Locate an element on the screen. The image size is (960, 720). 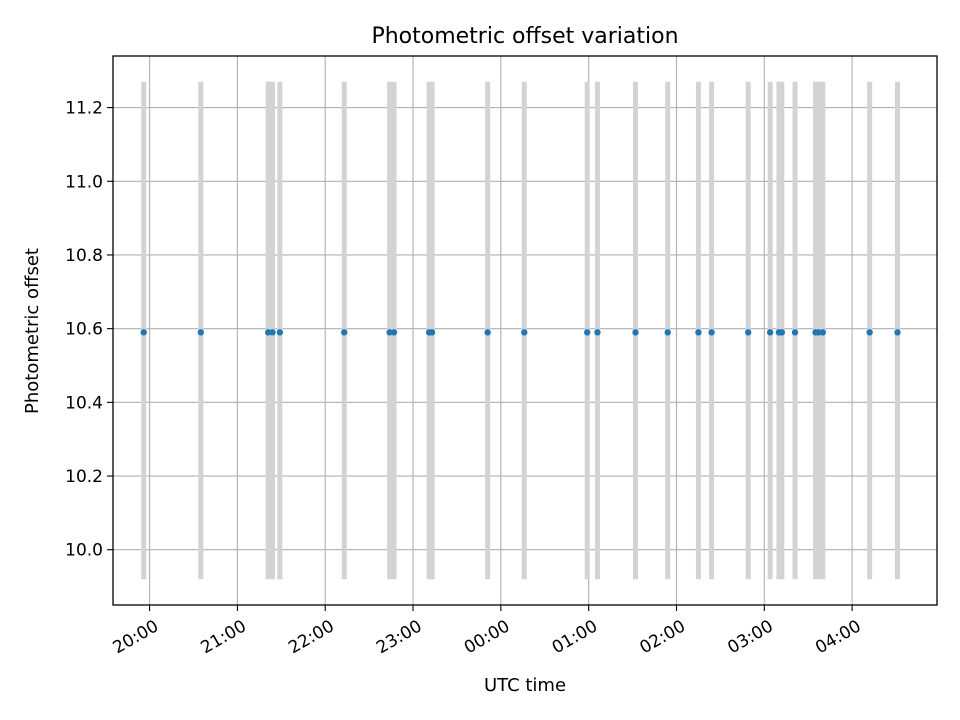
x-tick-label: 00:00 is located at coordinates (487, 637).